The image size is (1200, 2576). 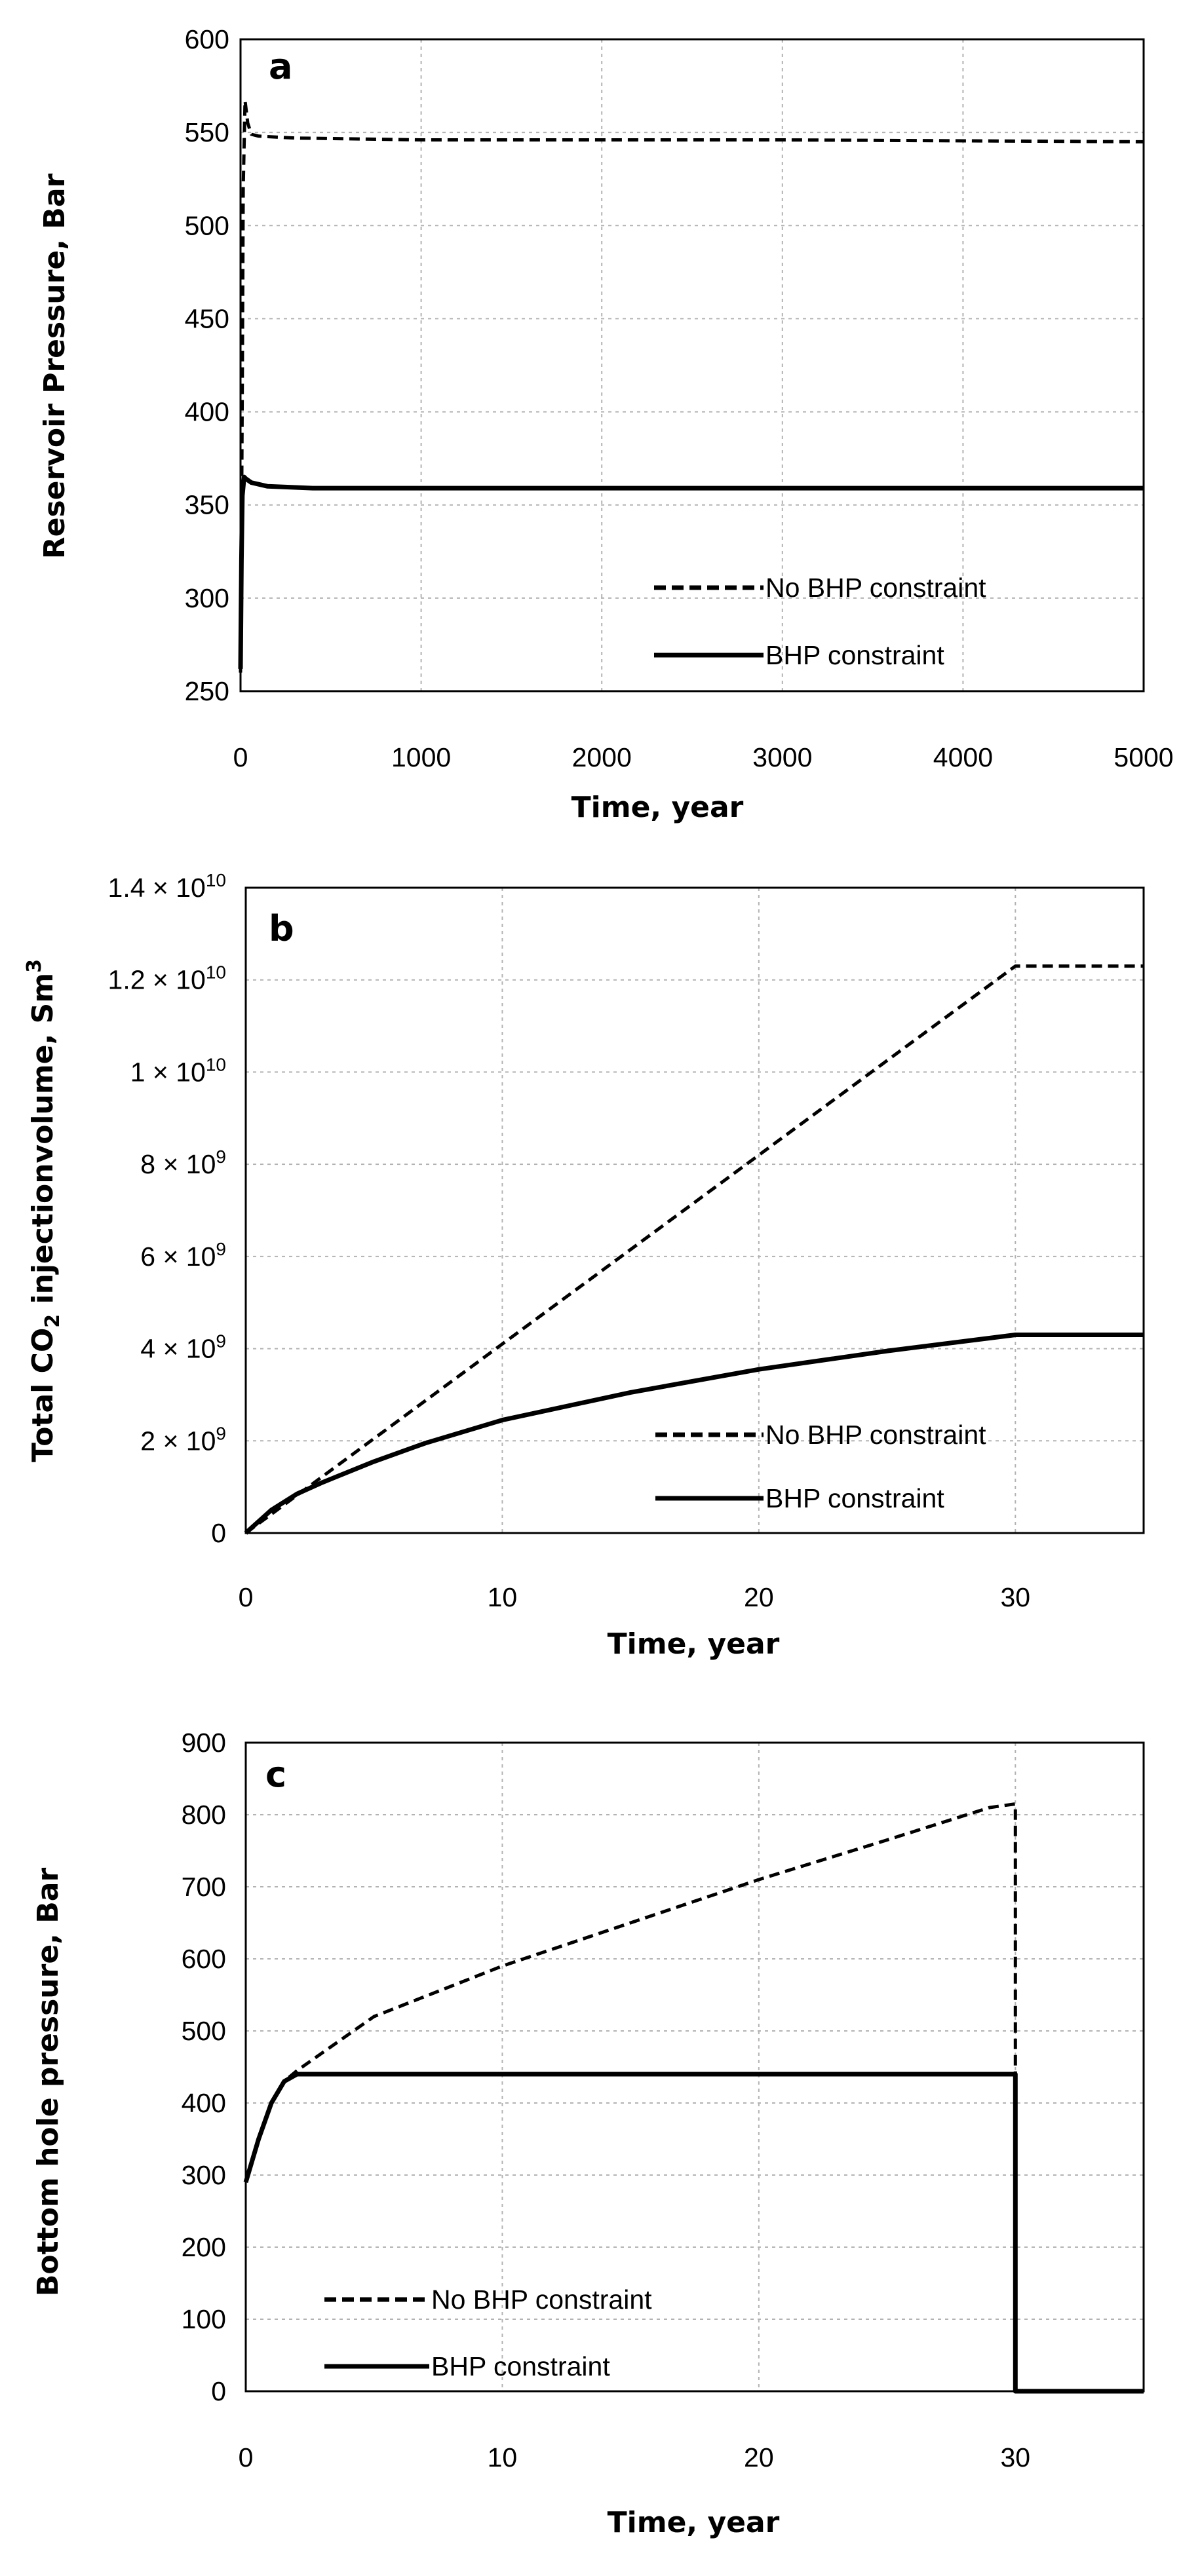 I want to click on panel-label-b: b, so click(x=281, y=928).